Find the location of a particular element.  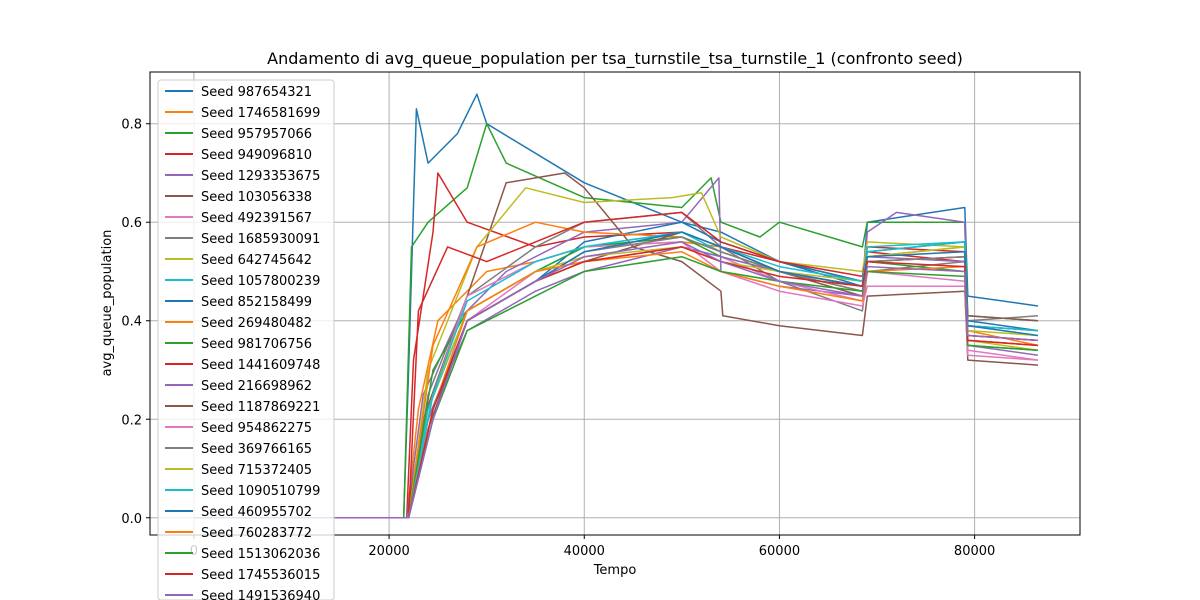

legend-label-16: Seed 954862275 is located at coordinates (256, 428).